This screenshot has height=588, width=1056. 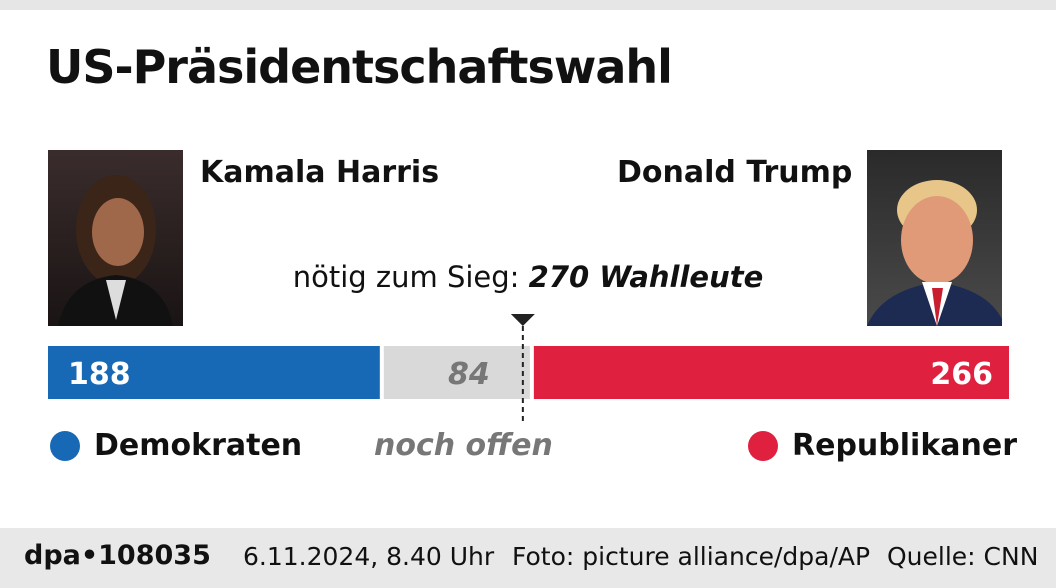 What do you see at coordinates (528, 5) in the screenshot?
I see `top-band` at bounding box center [528, 5].